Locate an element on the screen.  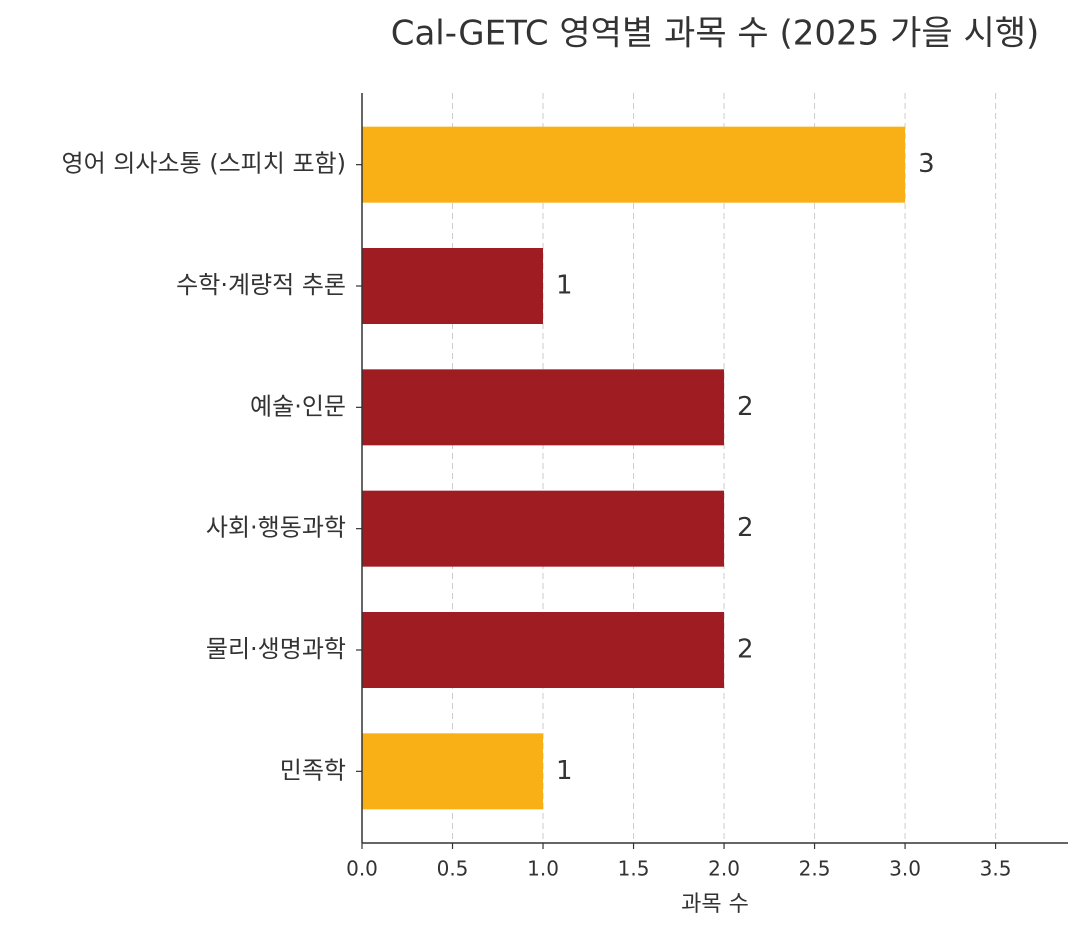
y-tick-label: 수학·계량적 추론 is located at coordinates (261, 285).